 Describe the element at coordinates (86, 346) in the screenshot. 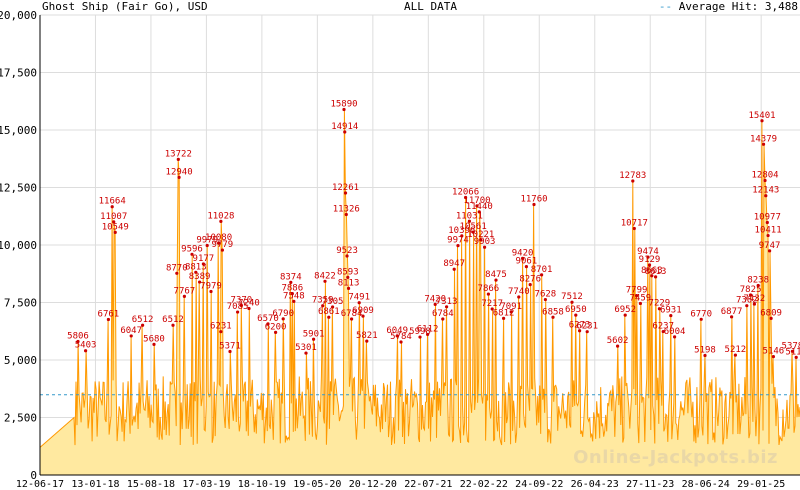

I see `peak-label: 5403` at that location.